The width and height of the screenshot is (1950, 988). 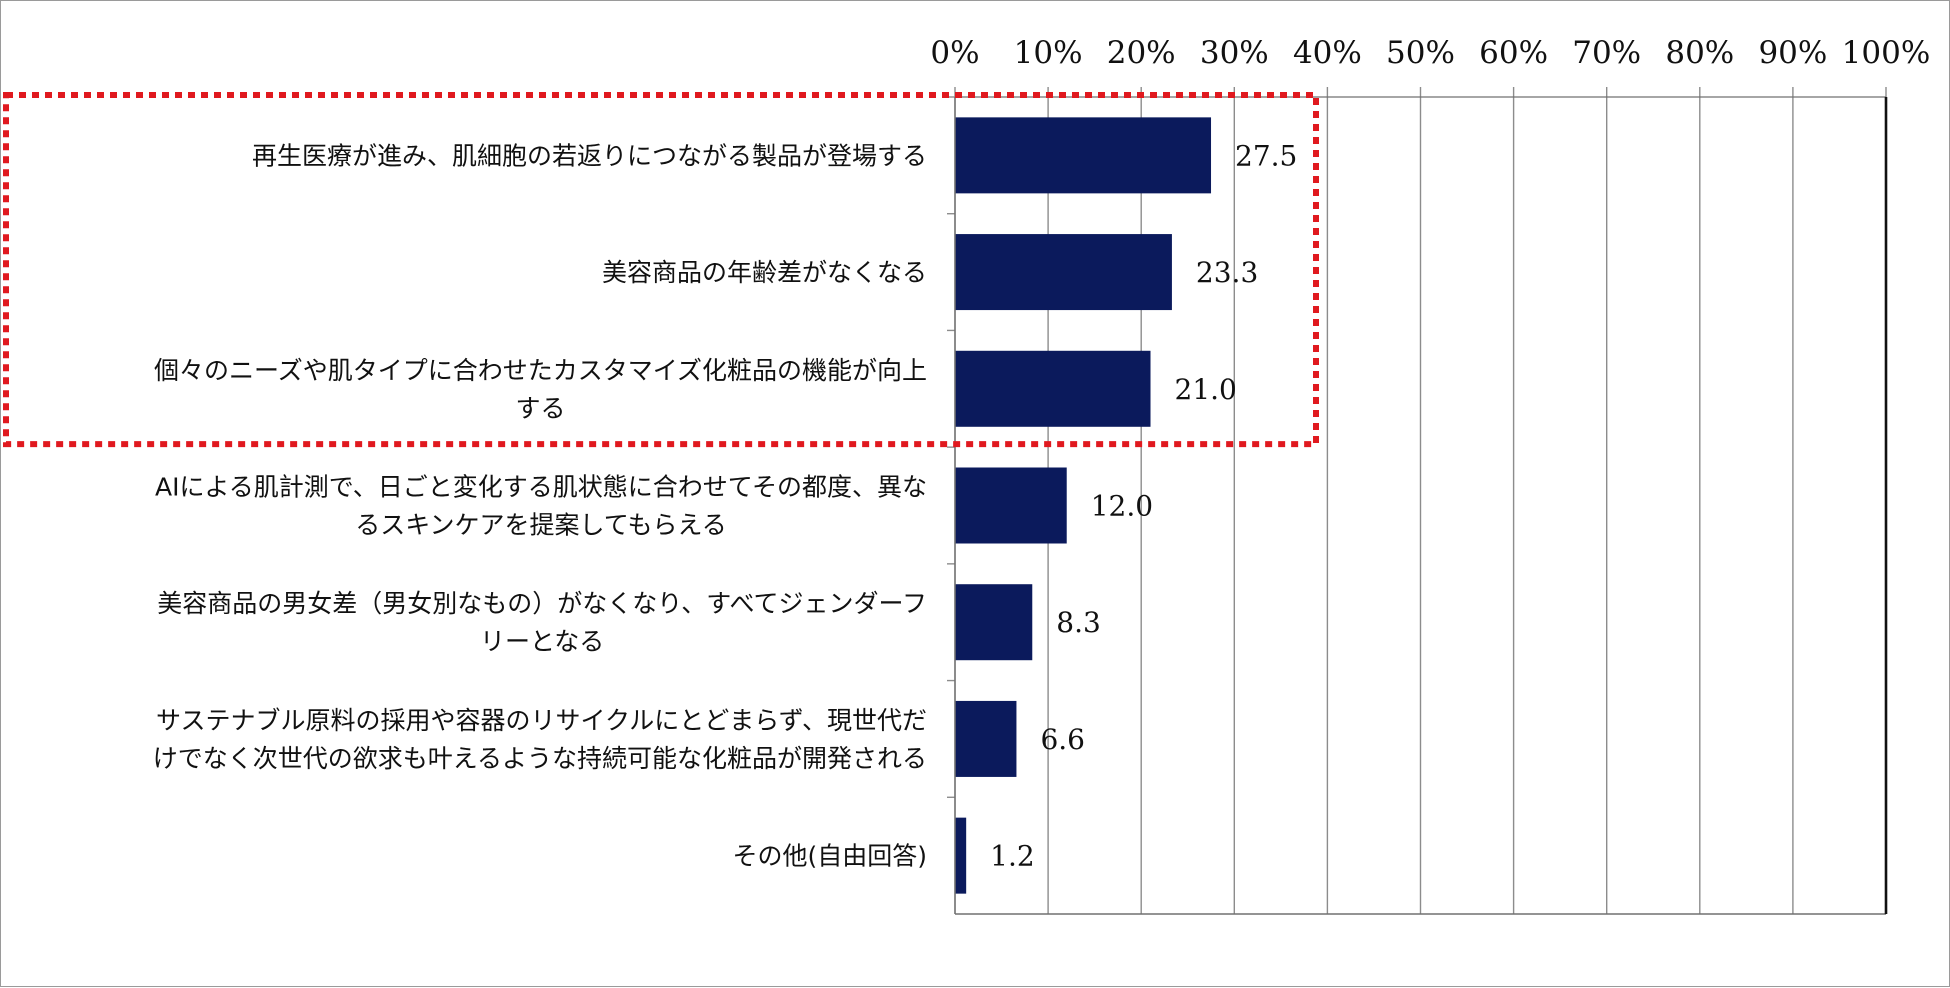 I want to click on category-label: 美容商品の男女差（男女別なもの）がなくなり、すべてジェンダーフ, so click(x=542, y=603).